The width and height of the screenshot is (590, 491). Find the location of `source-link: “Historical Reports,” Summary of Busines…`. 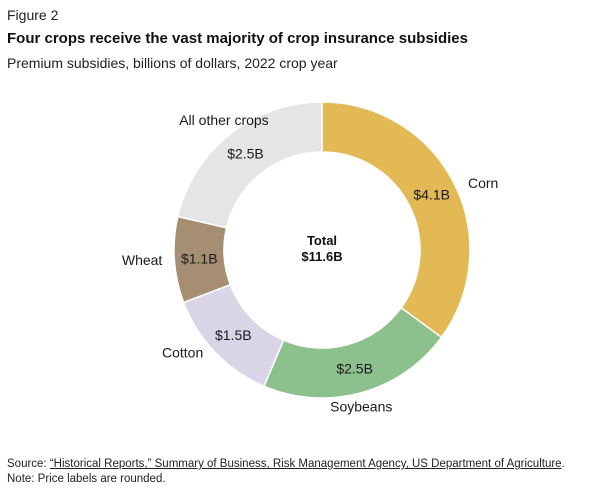

source-link: “Historical Reports,” Summary of Busines… is located at coordinates (305, 464).